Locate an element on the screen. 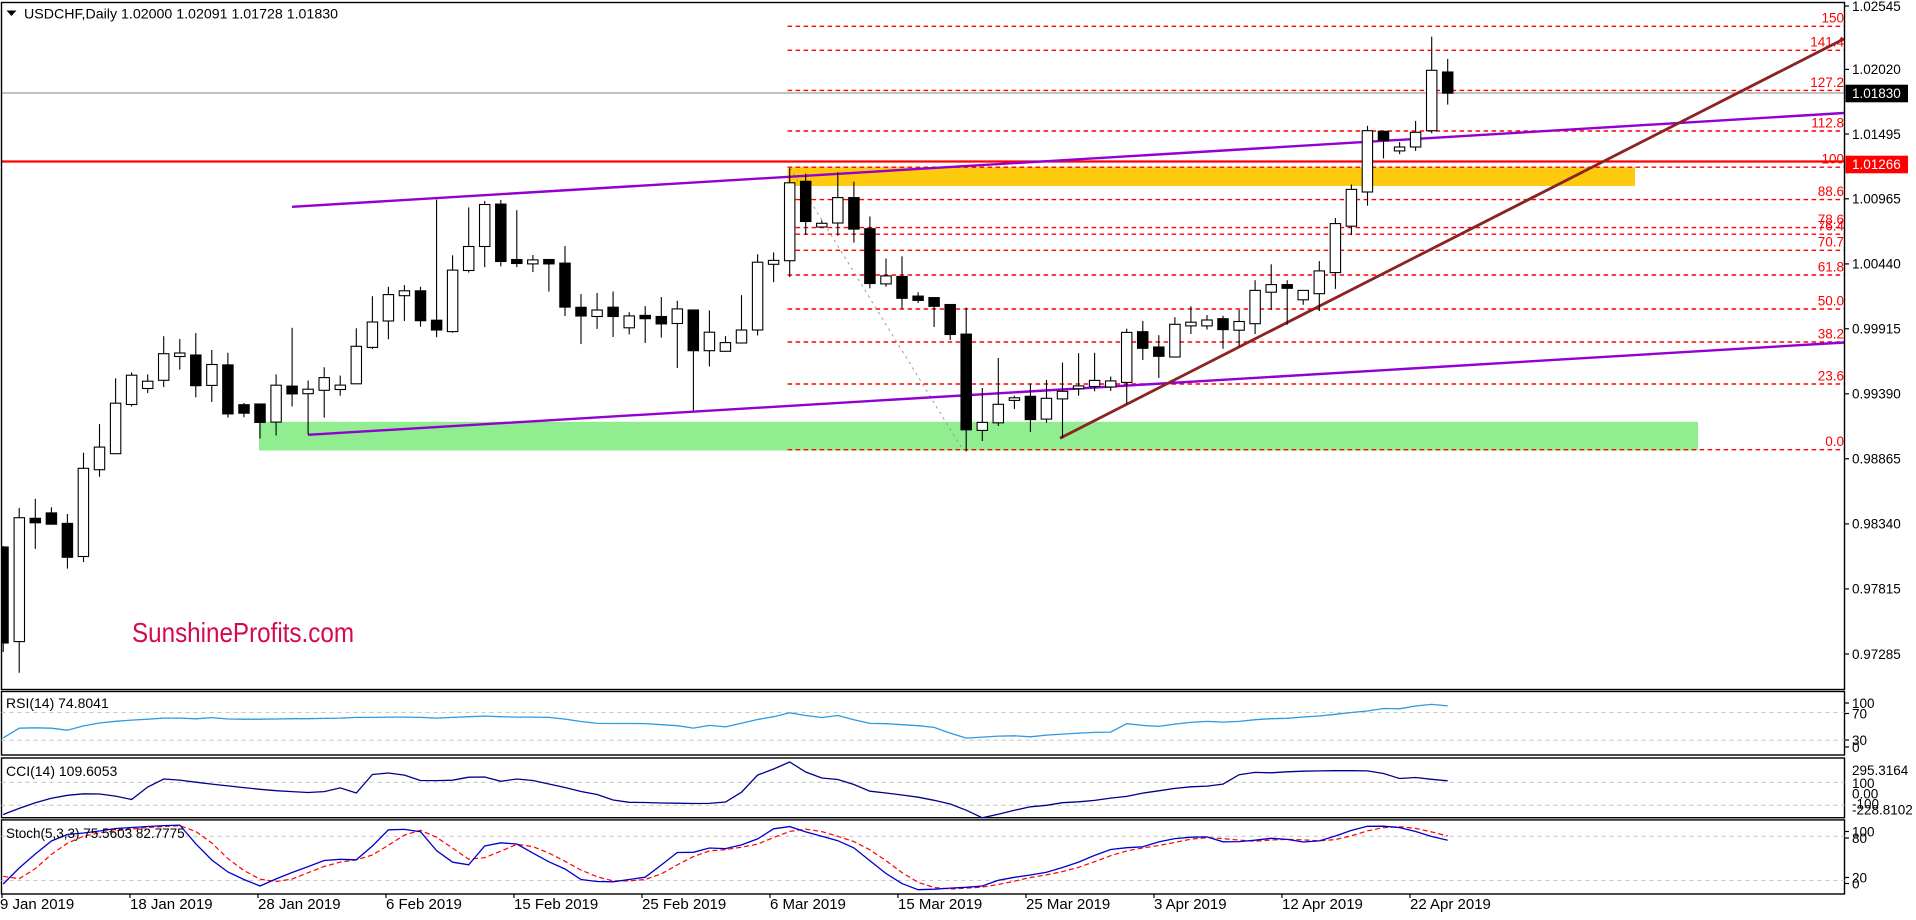 The height and width of the screenshot is (920, 1916). svg-text: 78.6 is located at coordinates (1831, 219).